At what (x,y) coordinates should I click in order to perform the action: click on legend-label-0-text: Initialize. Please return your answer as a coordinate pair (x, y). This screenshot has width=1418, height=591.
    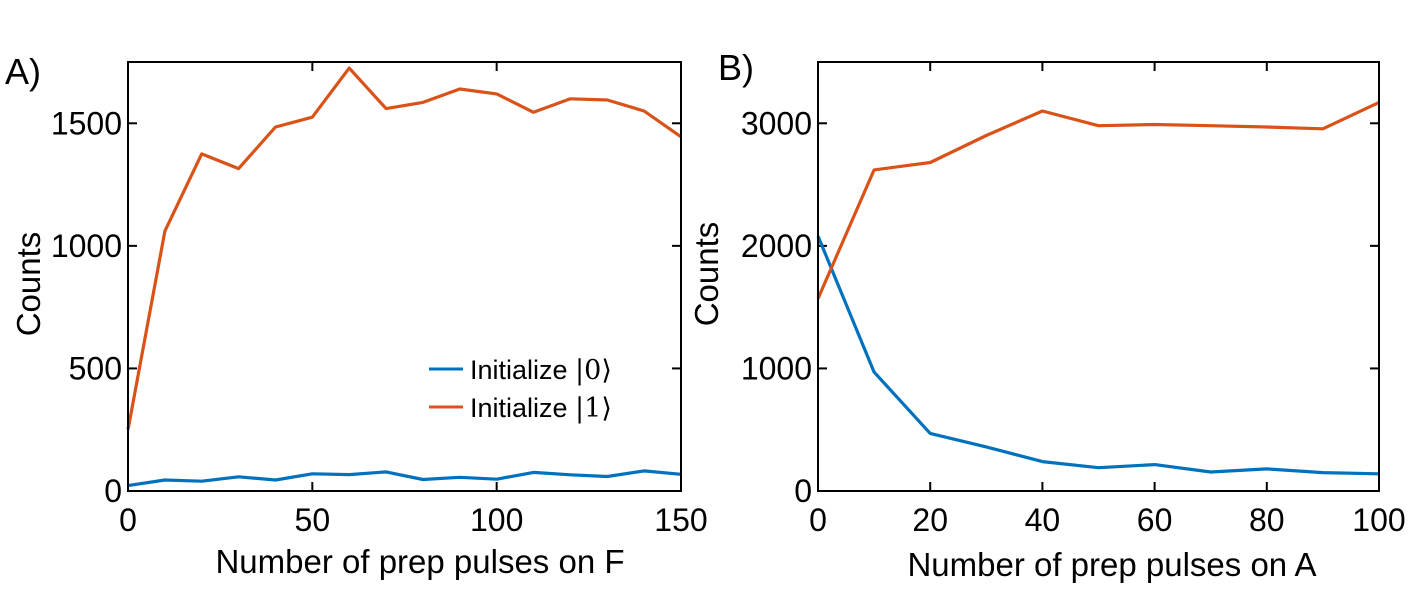
    Looking at the image, I should click on (522, 370).